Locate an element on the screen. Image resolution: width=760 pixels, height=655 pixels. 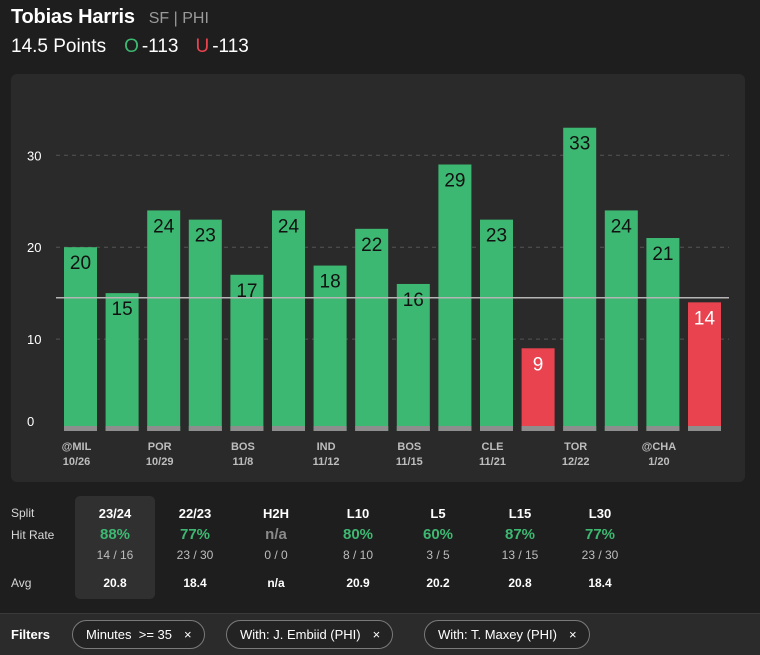
split-column-22-23: 22/23 77% 23 / 30 18.4 is located at coordinates (195, 547).